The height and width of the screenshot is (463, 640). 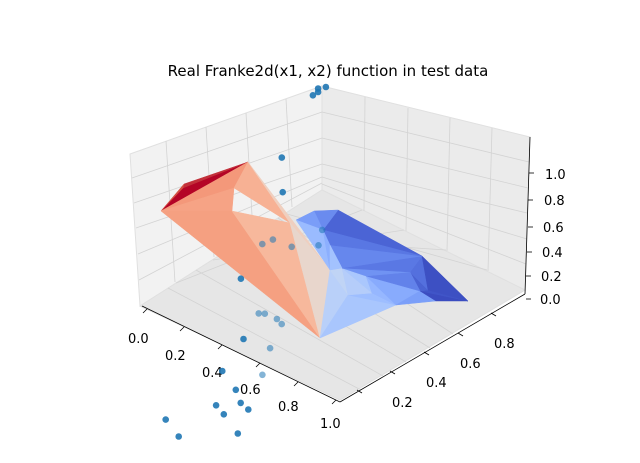 I want to click on x-tick-label: 1.0, so click(x=330, y=424).